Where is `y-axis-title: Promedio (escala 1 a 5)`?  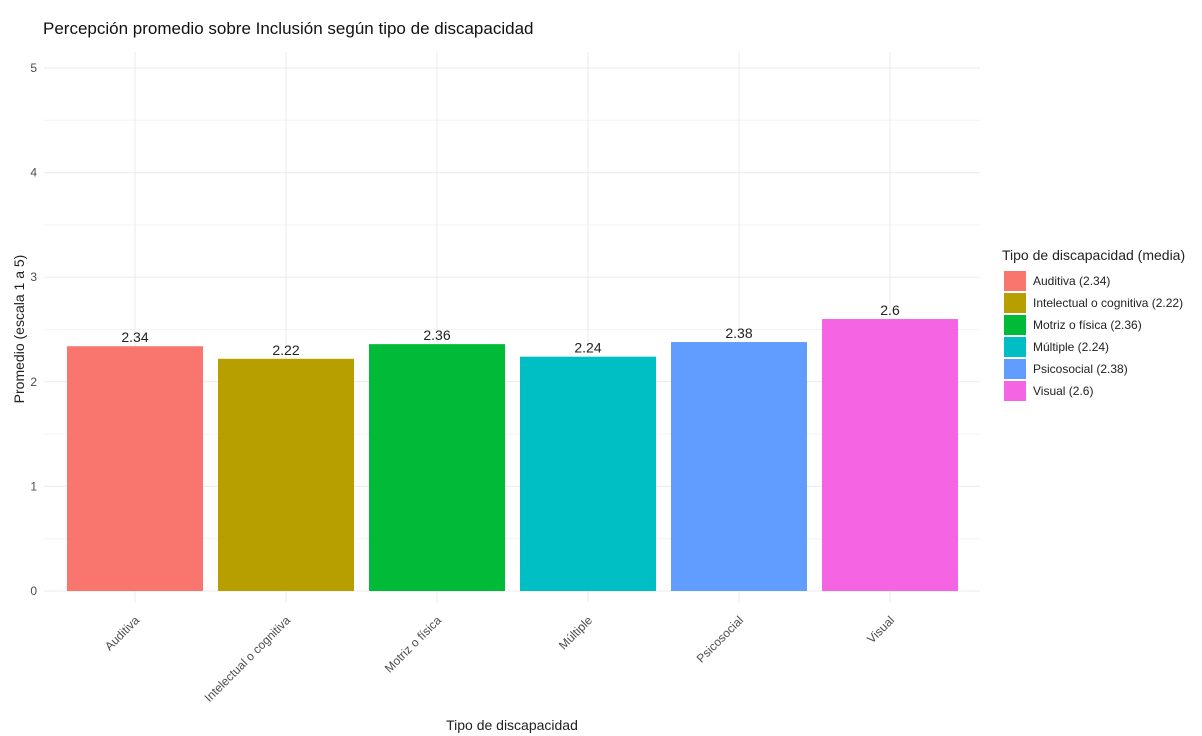
y-axis-title: Promedio (escala 1 a 5) is located at coordinates (19, 329).